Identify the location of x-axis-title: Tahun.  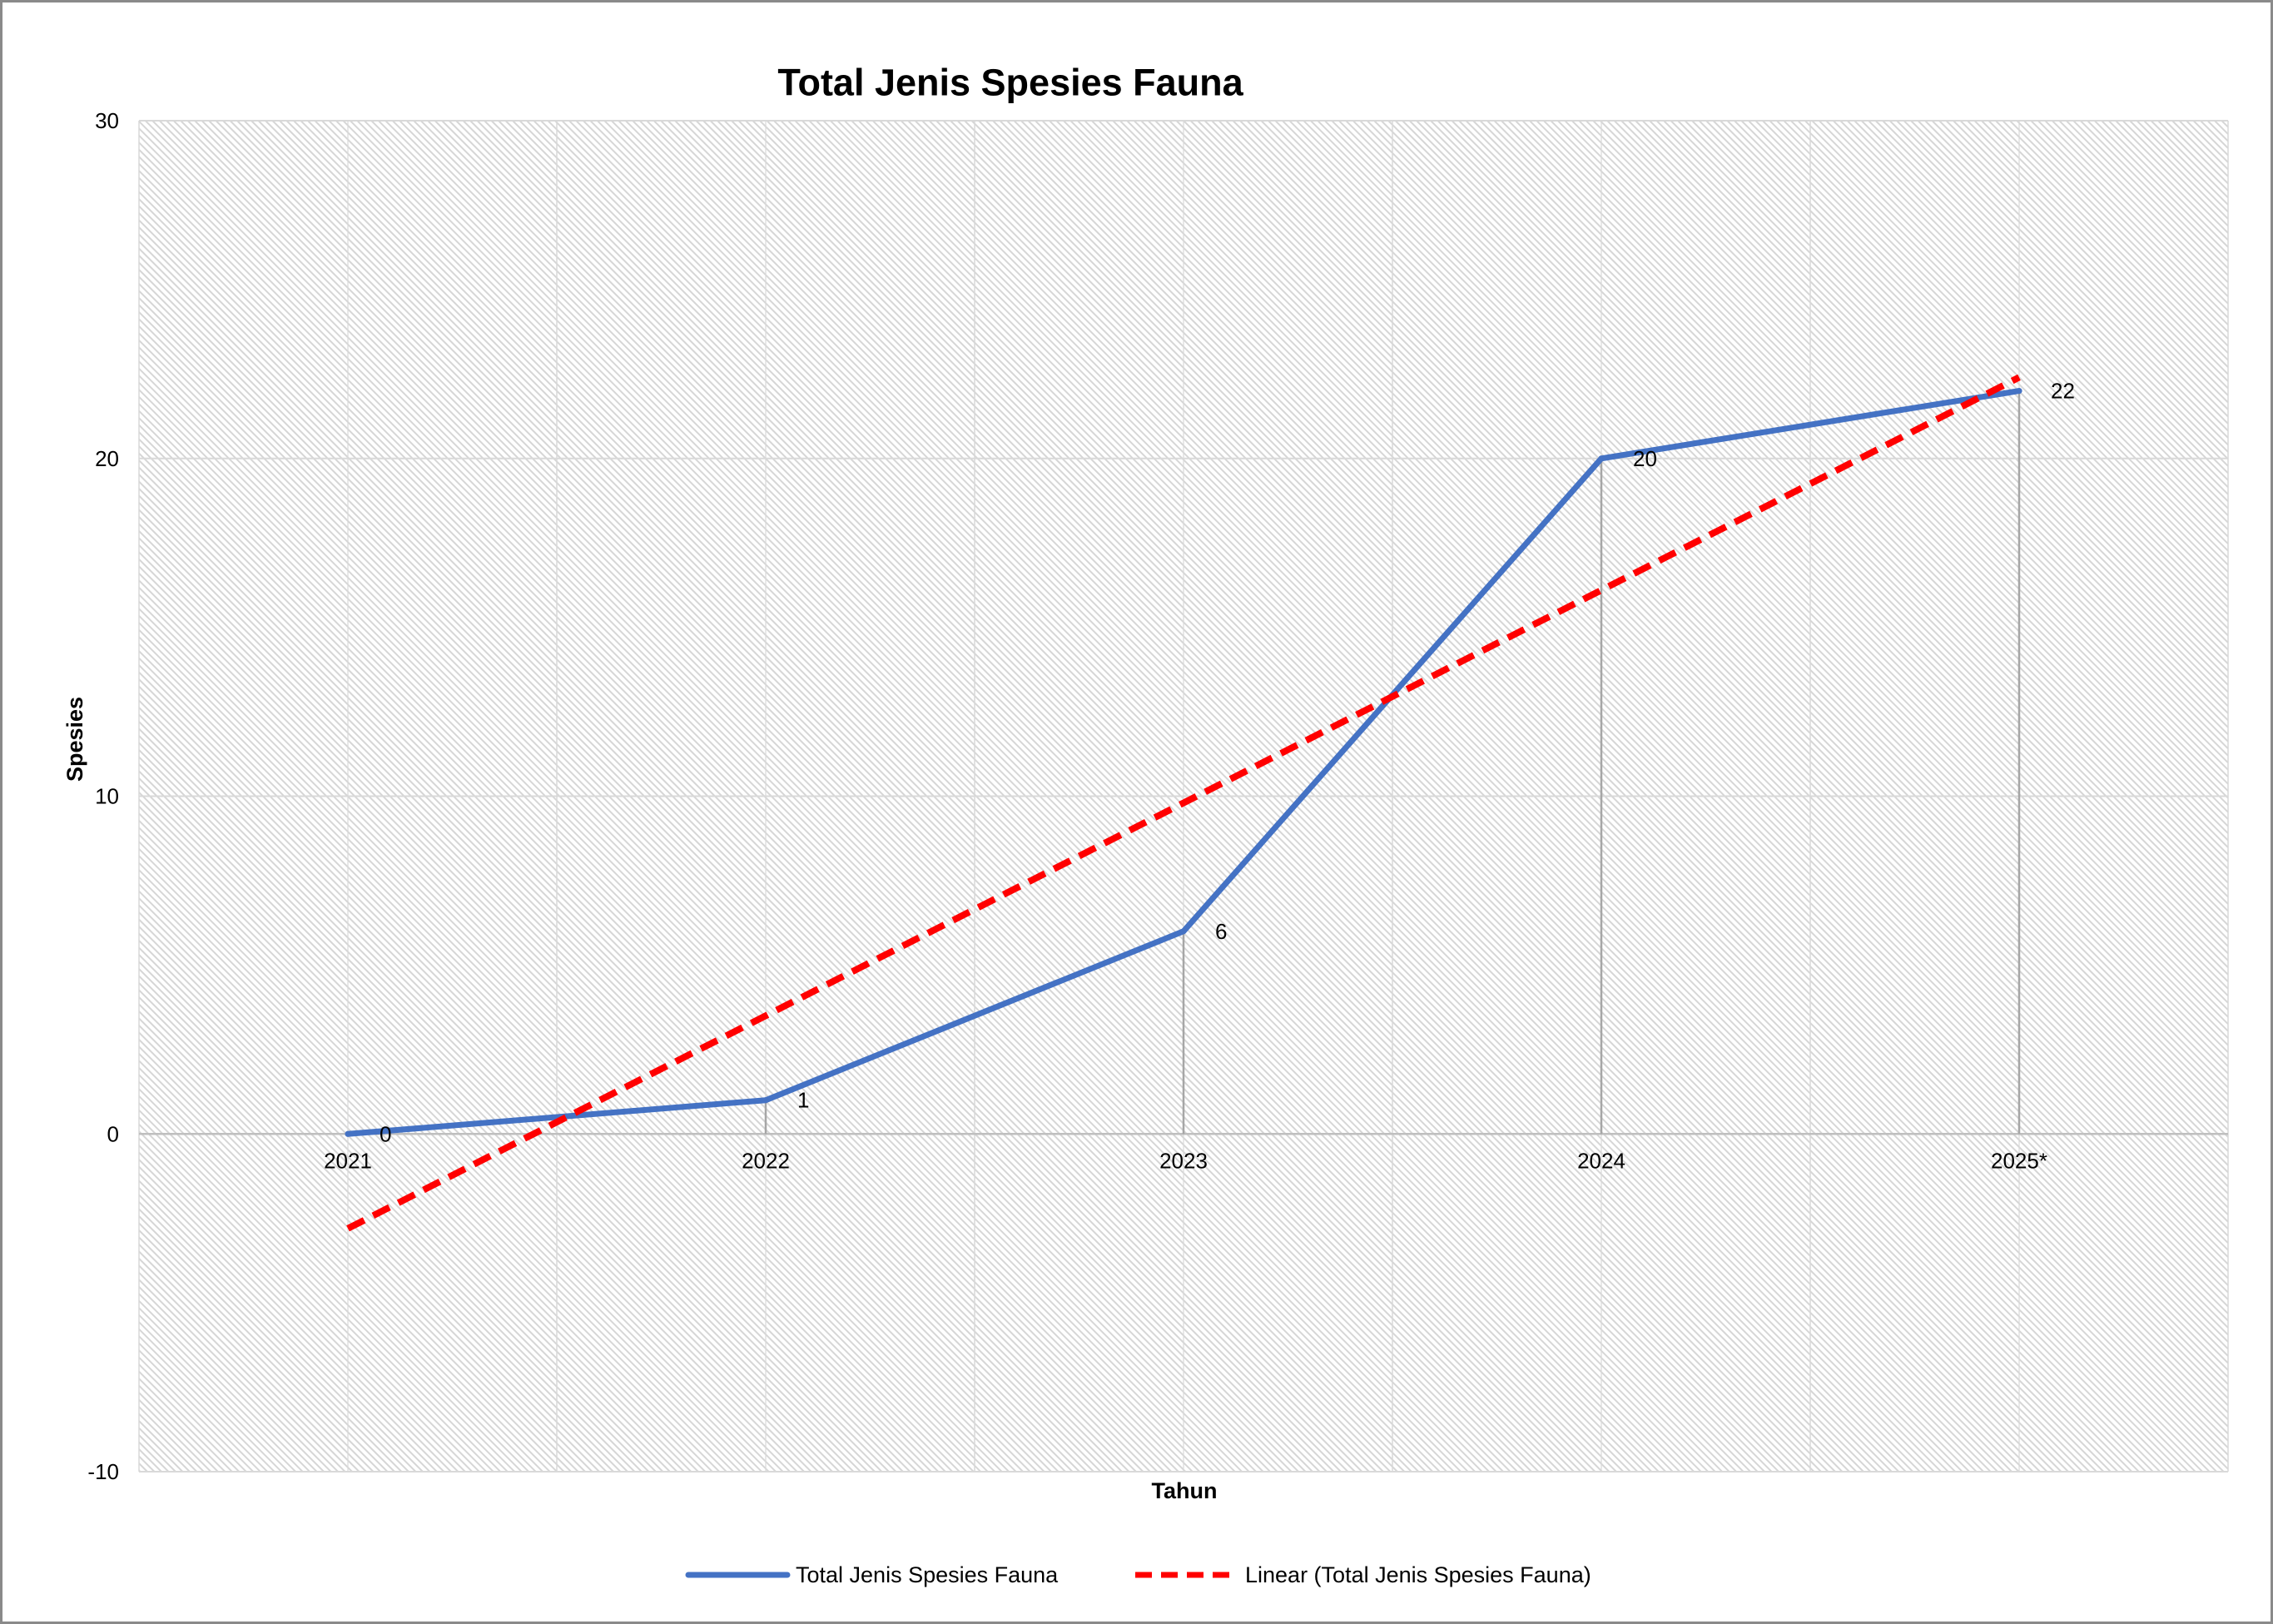
(1185, 1490).